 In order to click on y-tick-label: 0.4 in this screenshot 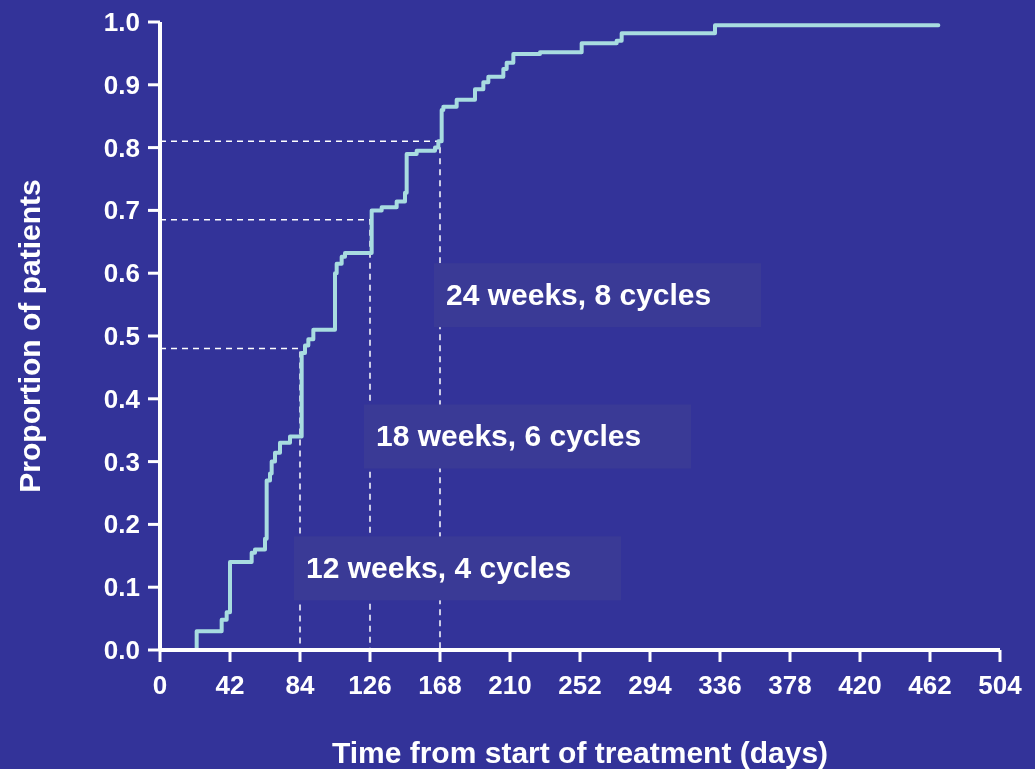, I will do `click(122, 398)`.